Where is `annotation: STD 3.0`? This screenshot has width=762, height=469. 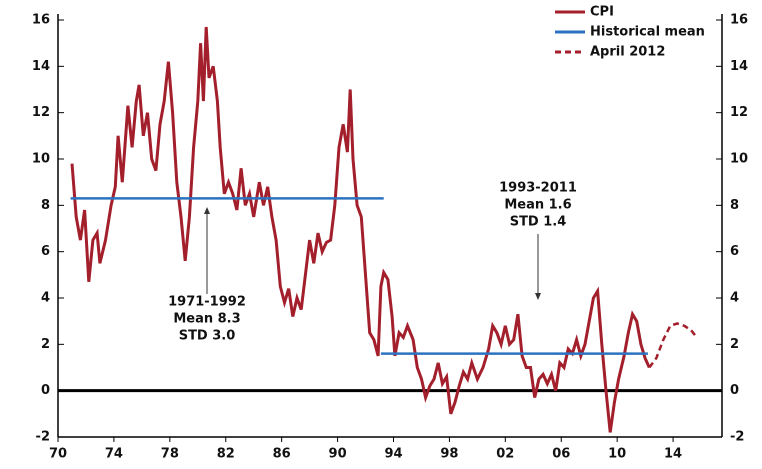
annotation: STD 3.0 is located at coordinates (207, 336).